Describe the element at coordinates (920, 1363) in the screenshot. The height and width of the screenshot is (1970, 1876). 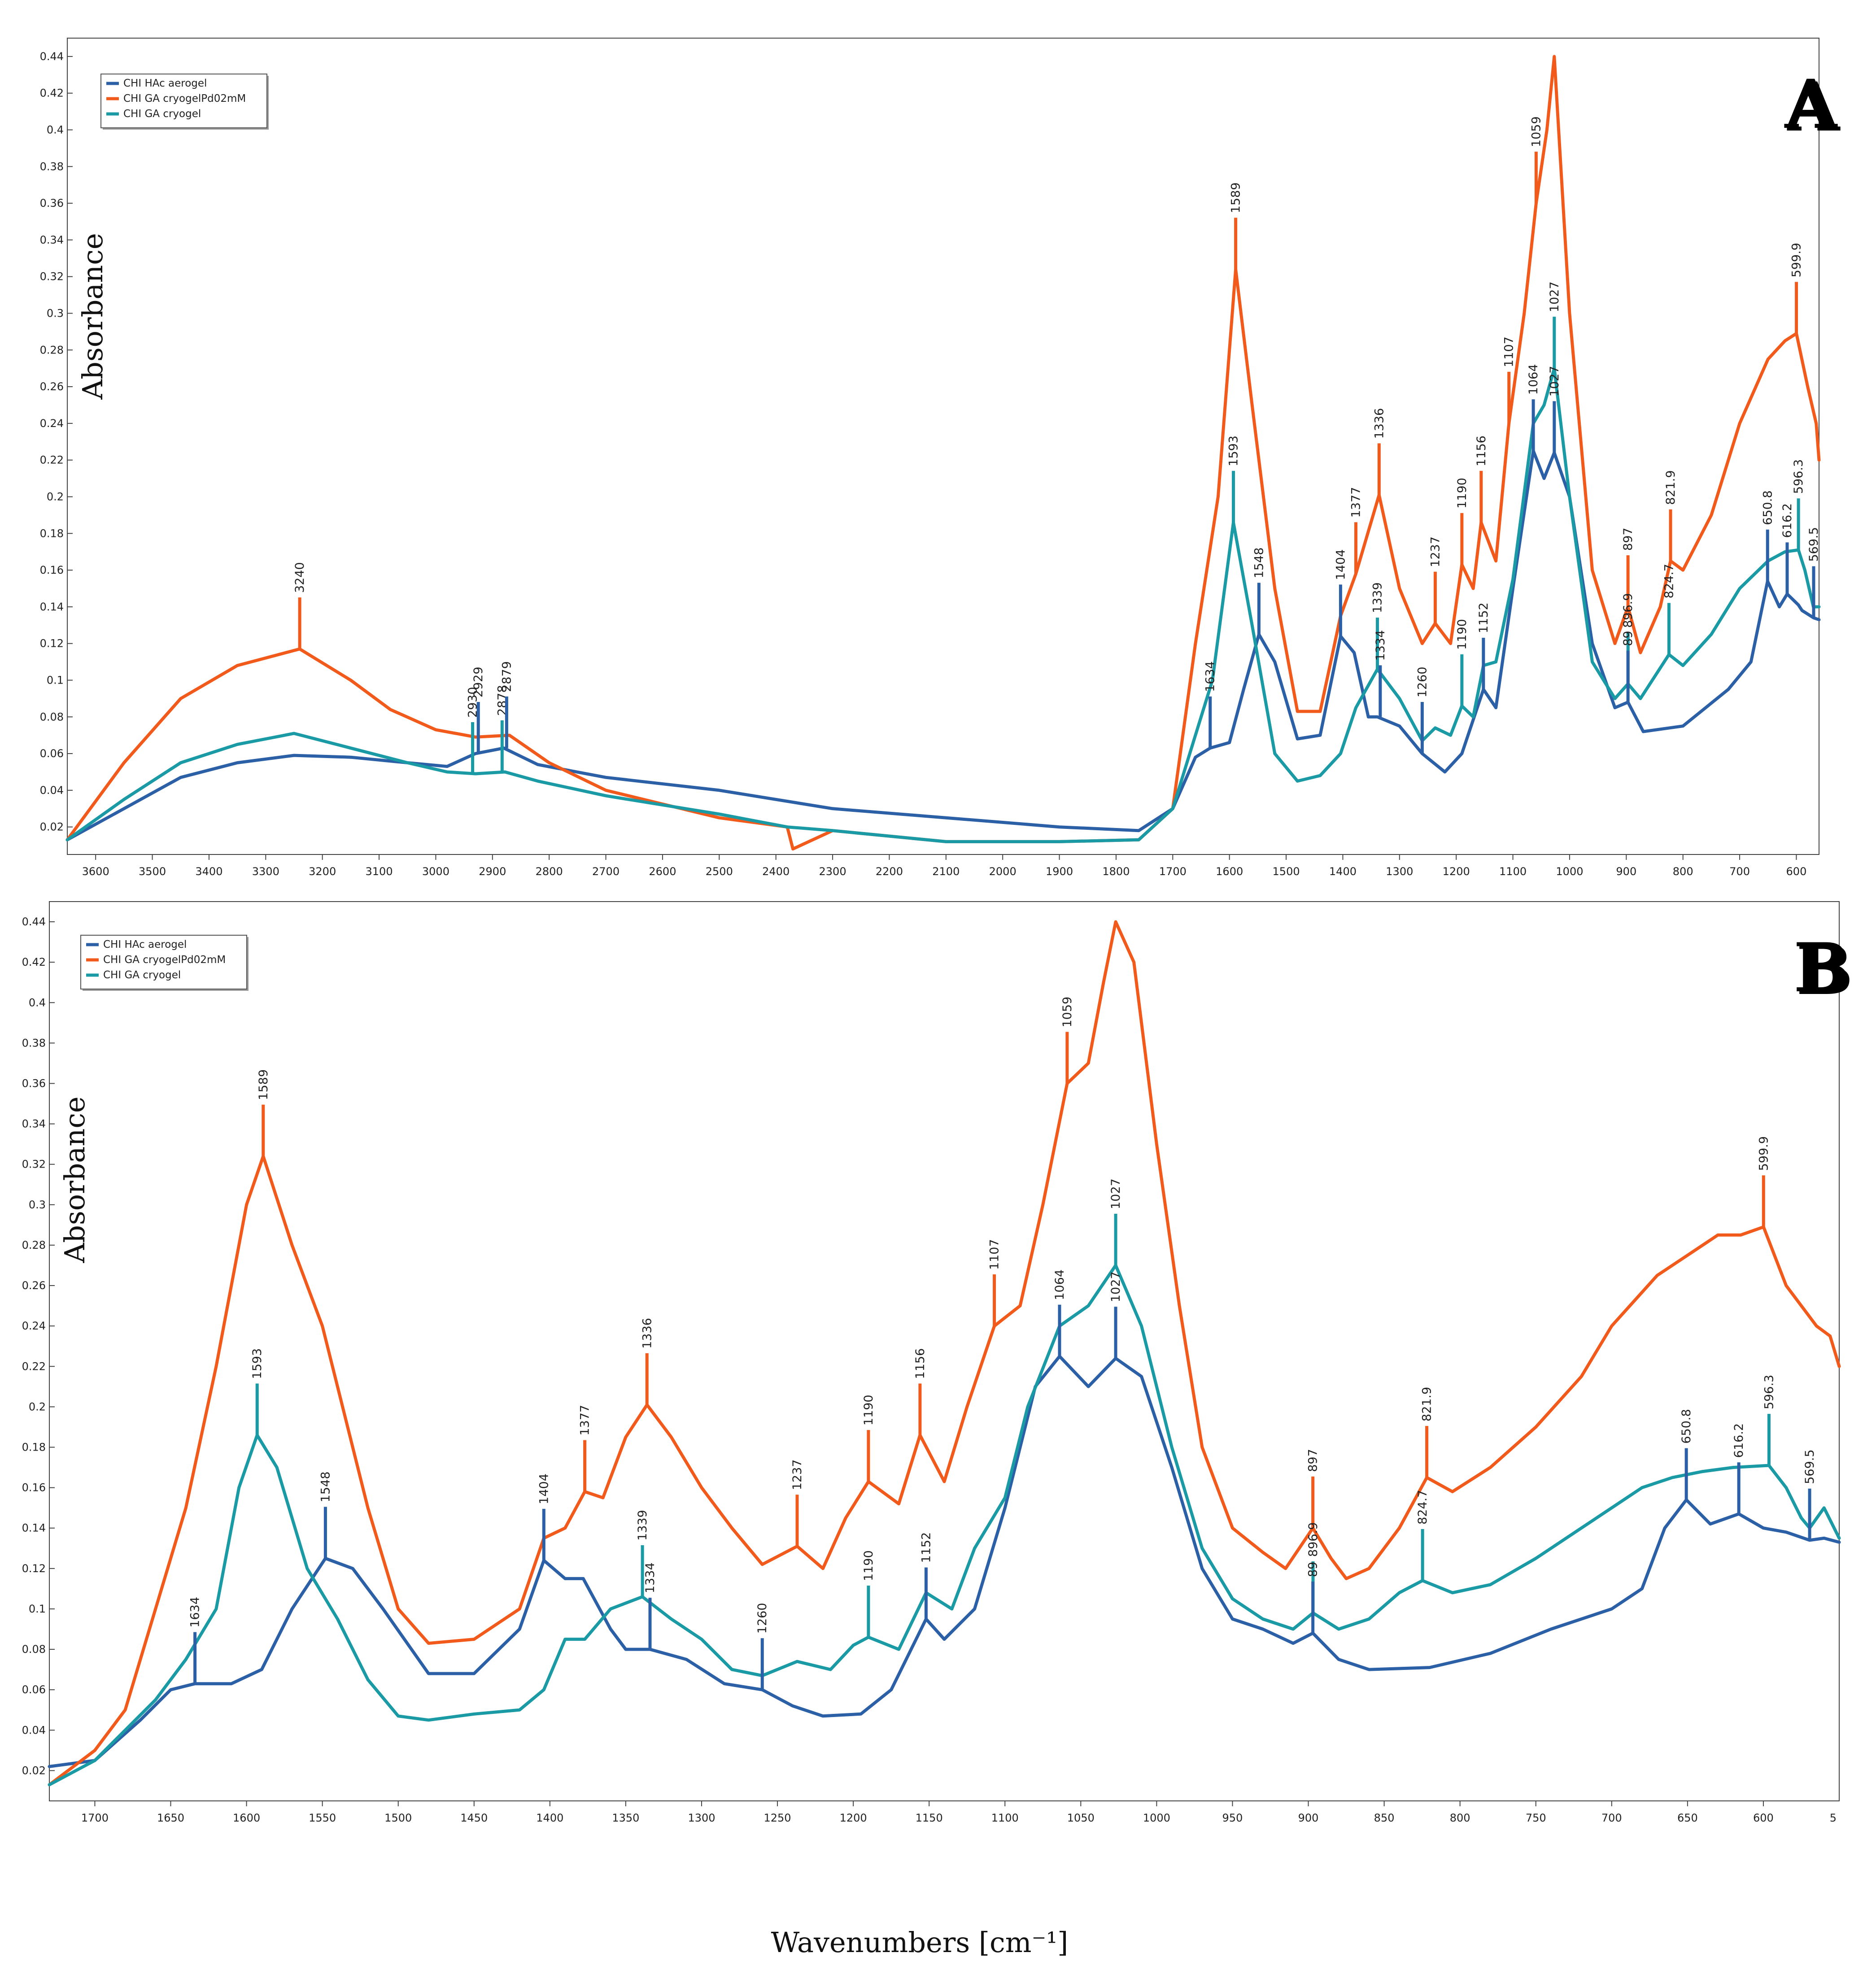
I see `panel-b-peak-label: 1156` at that location.